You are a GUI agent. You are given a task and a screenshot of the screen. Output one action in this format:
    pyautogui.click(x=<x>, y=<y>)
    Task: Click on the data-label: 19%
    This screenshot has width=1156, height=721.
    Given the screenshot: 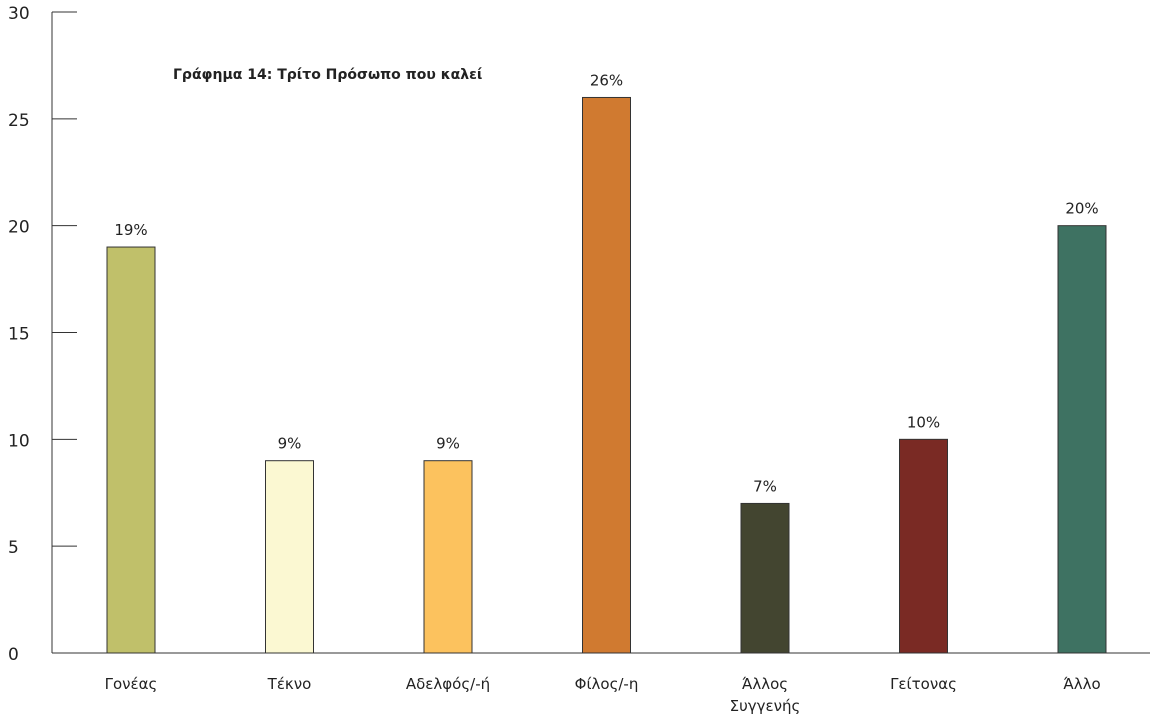 What is the action you would take?
    pyautogui.click(x=130, y=230)
    